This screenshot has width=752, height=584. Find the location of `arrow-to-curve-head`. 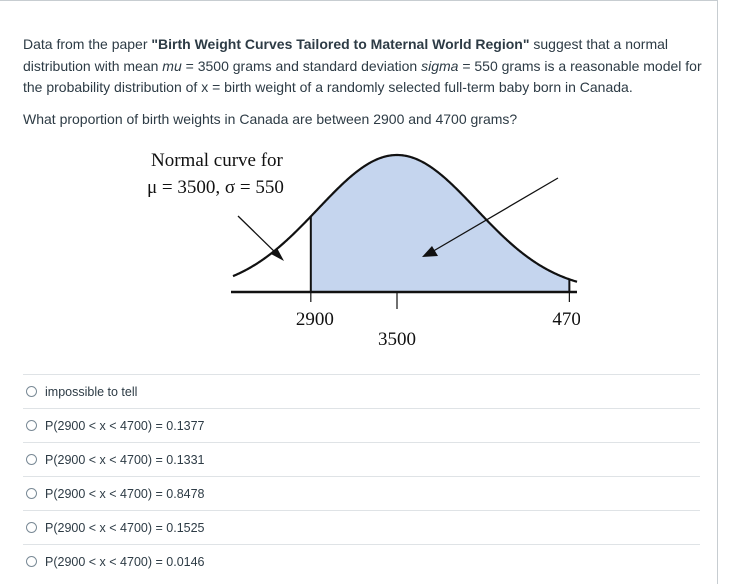

arrow-to-curve-head is located at coordinates (277, 254).